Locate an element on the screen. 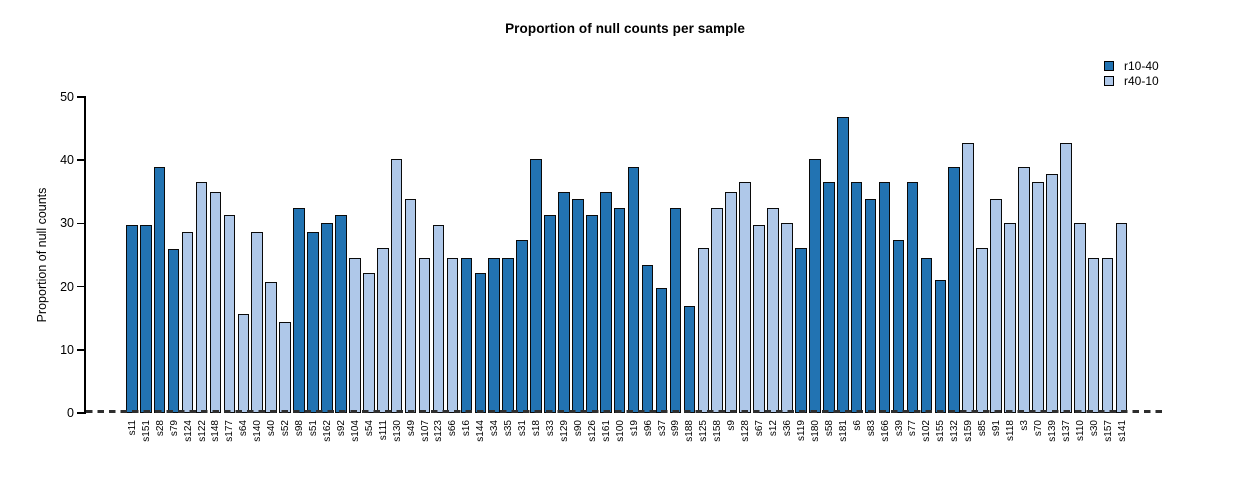 The image size is (1238, 500). x-tick-label-s12: s12 is located at coordinates (774, 428).